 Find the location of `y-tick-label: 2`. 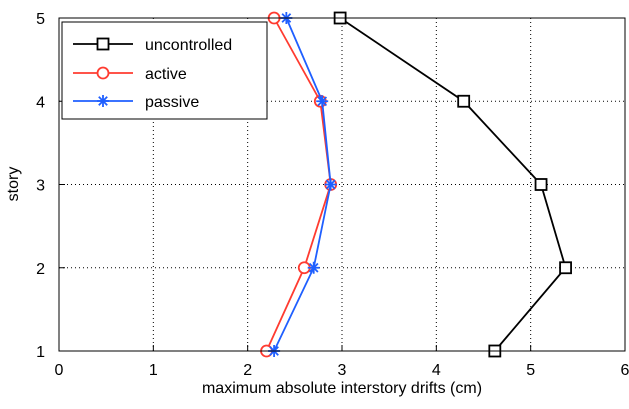

y-tick-label: 2 is located at coordinates (40, 269).